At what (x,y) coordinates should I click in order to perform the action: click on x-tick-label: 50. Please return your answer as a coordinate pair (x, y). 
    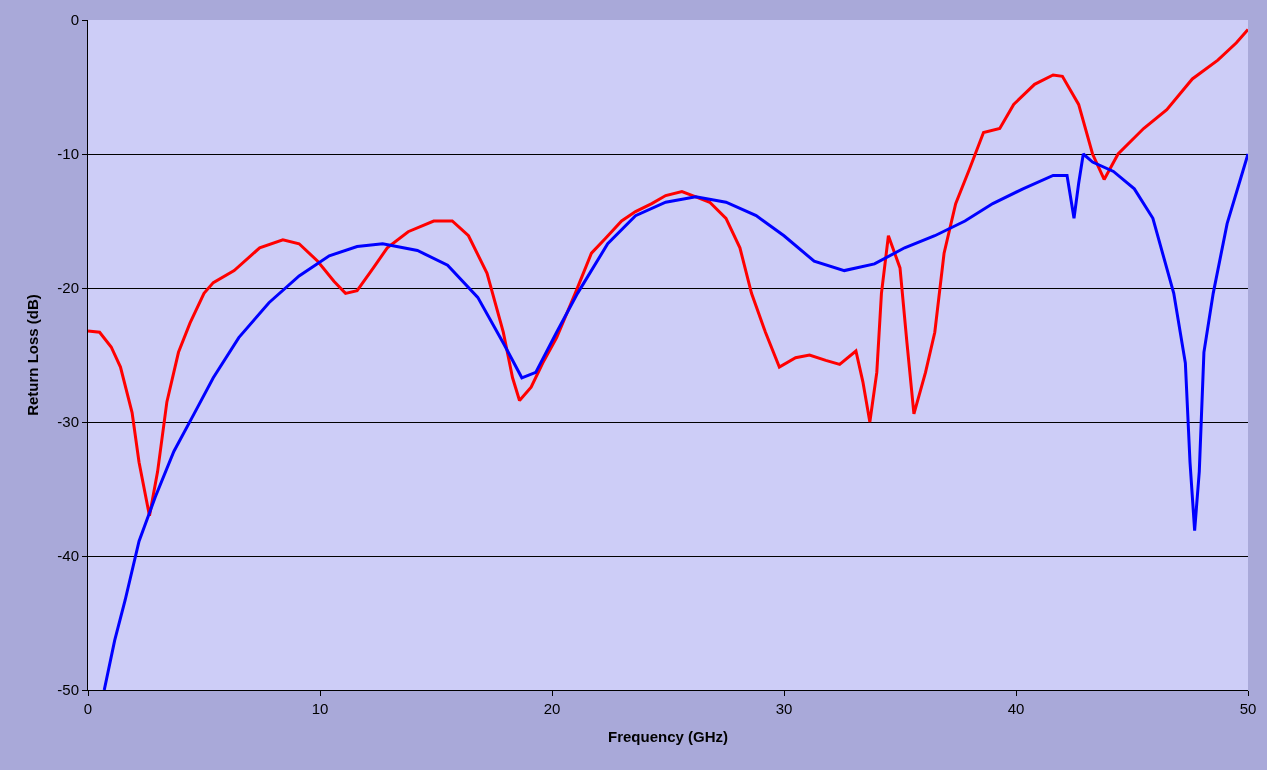
    Looking at the image, I should click on (1248, 708).